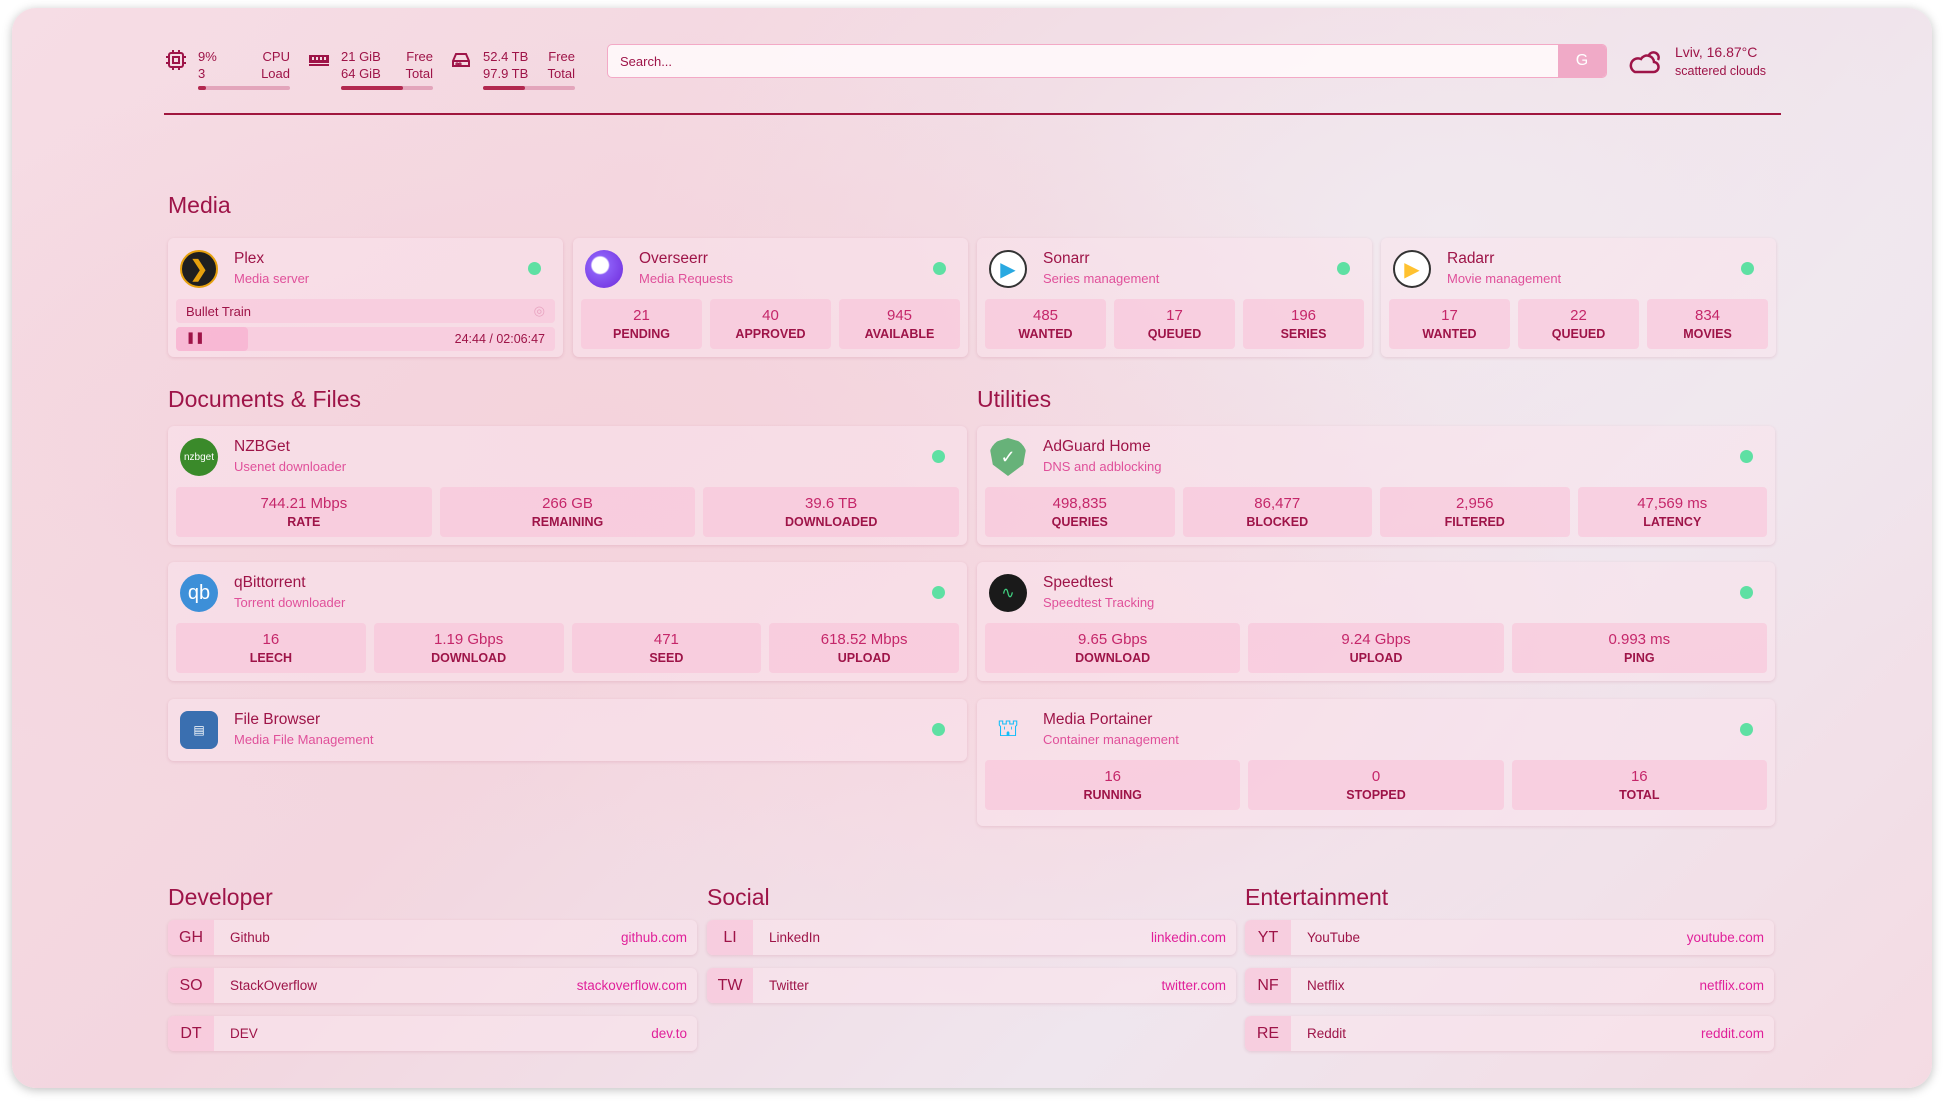  Describe the element at coordinates (1099, 602) in the screenshot. I see `app-subtitle: Speedtest Tracking` at that location.